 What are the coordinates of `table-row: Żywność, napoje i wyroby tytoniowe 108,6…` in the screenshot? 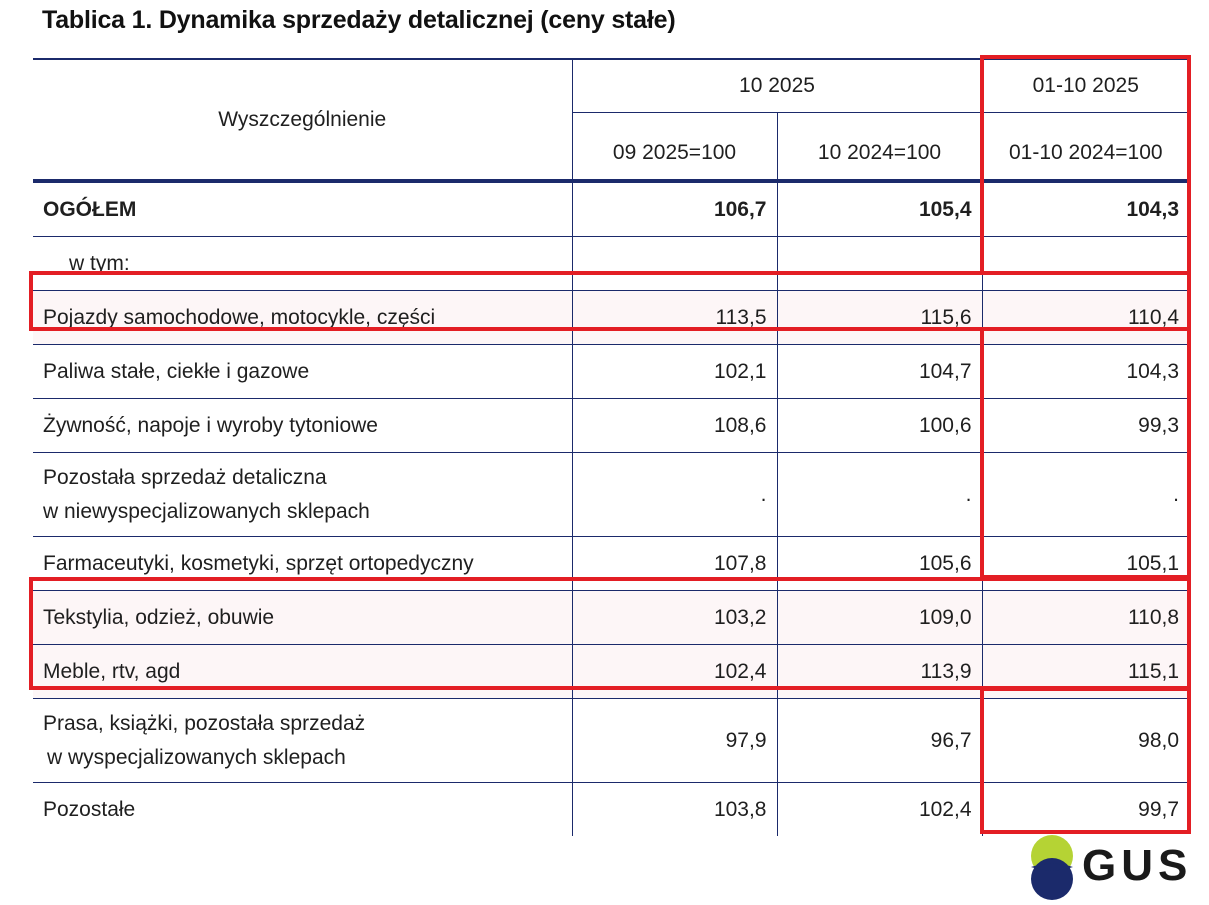 It's located at (611, 425).